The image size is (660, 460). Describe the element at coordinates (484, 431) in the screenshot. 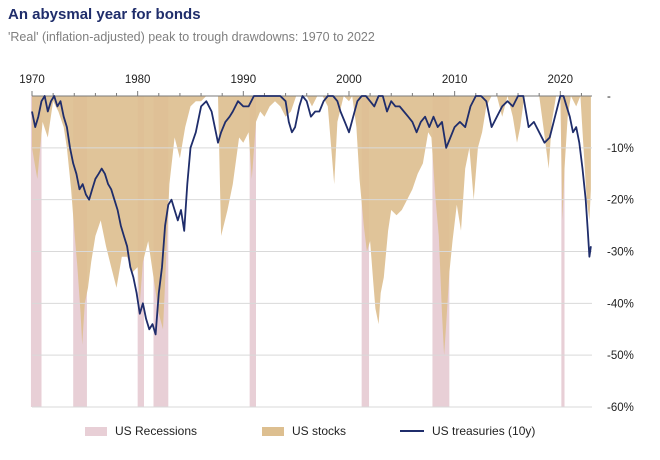

I see `legend-label-treasuries: US treasuries (10y)` at that location.